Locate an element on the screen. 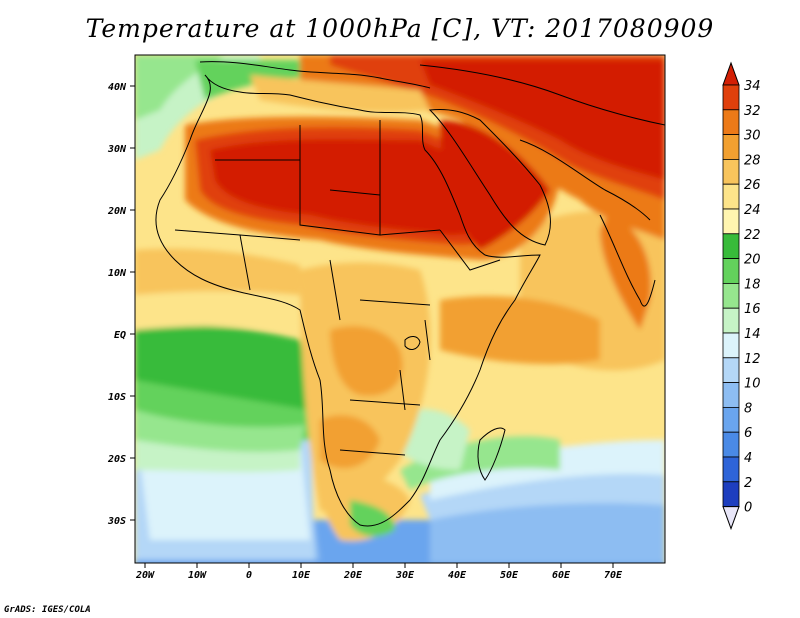 The height and width of the screenshot is (618, 800). lon-label: 40E is located at coordinates (457, 575).